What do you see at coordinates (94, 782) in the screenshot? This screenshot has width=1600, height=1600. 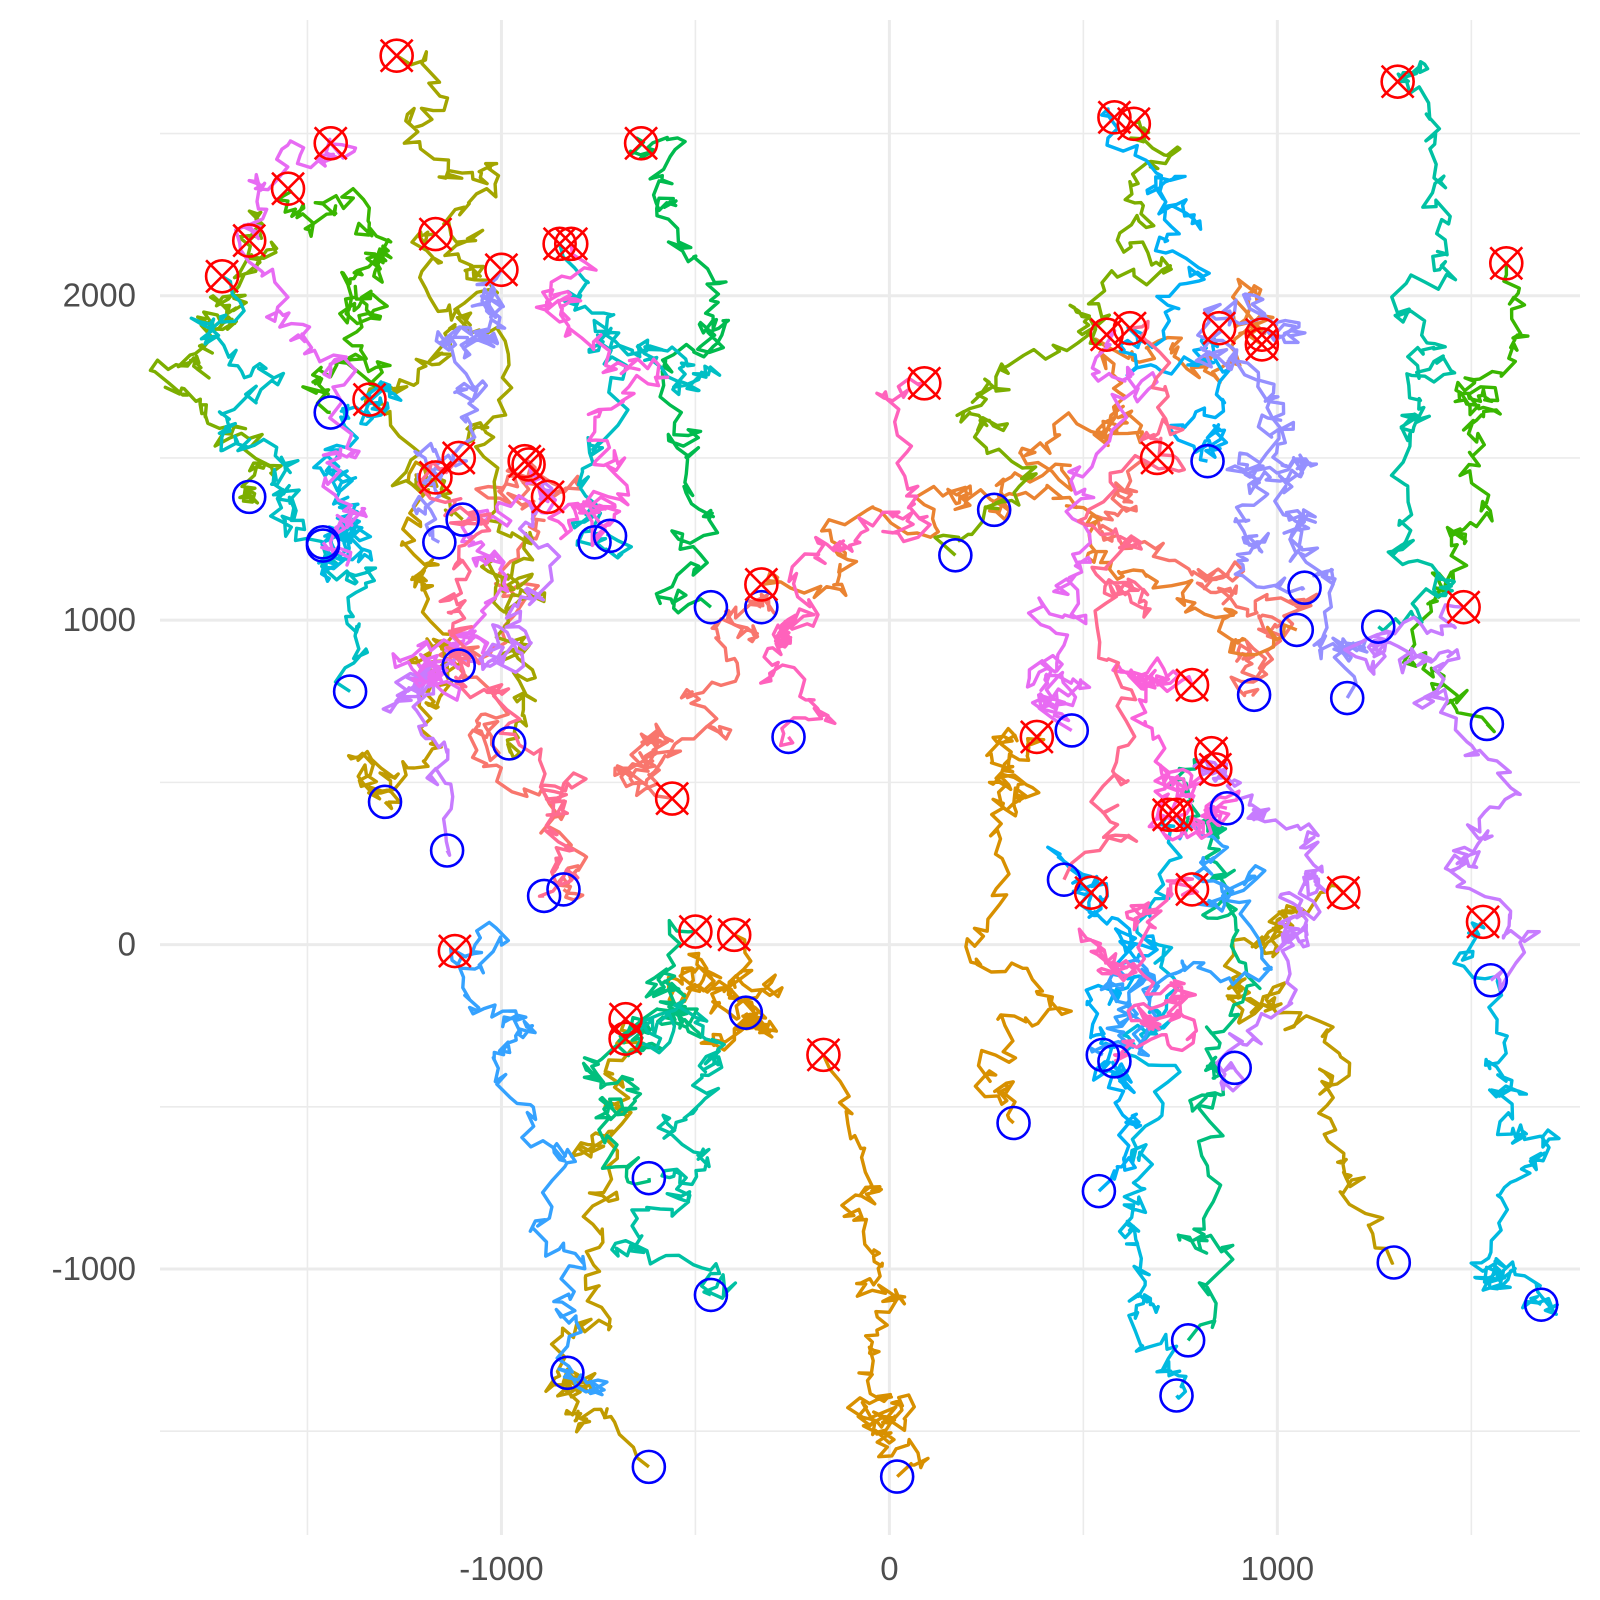 I see `y-axis-tick-labels: -1000 0 1000 2000` at bounding box center [94, 782].